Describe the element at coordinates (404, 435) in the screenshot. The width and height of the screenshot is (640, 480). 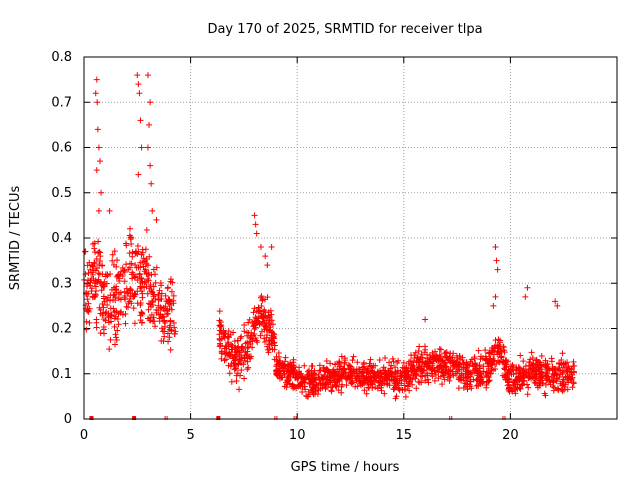
I see `x-tick-label: 15` at that location.